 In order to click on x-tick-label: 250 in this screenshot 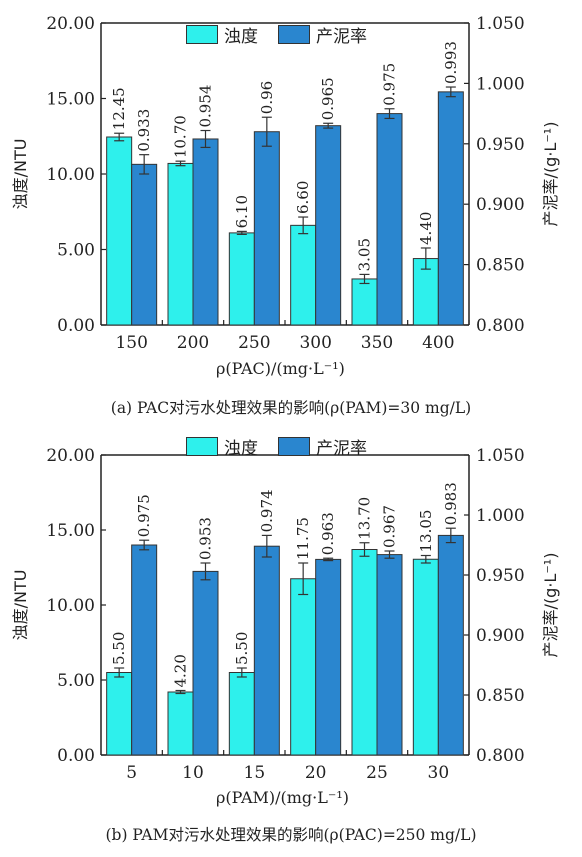, I will do `click(254, 343)`.